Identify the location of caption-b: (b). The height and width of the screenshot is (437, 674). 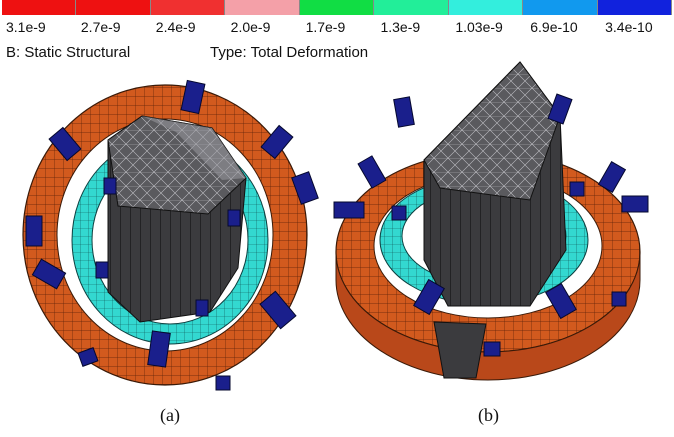
(488, 415).